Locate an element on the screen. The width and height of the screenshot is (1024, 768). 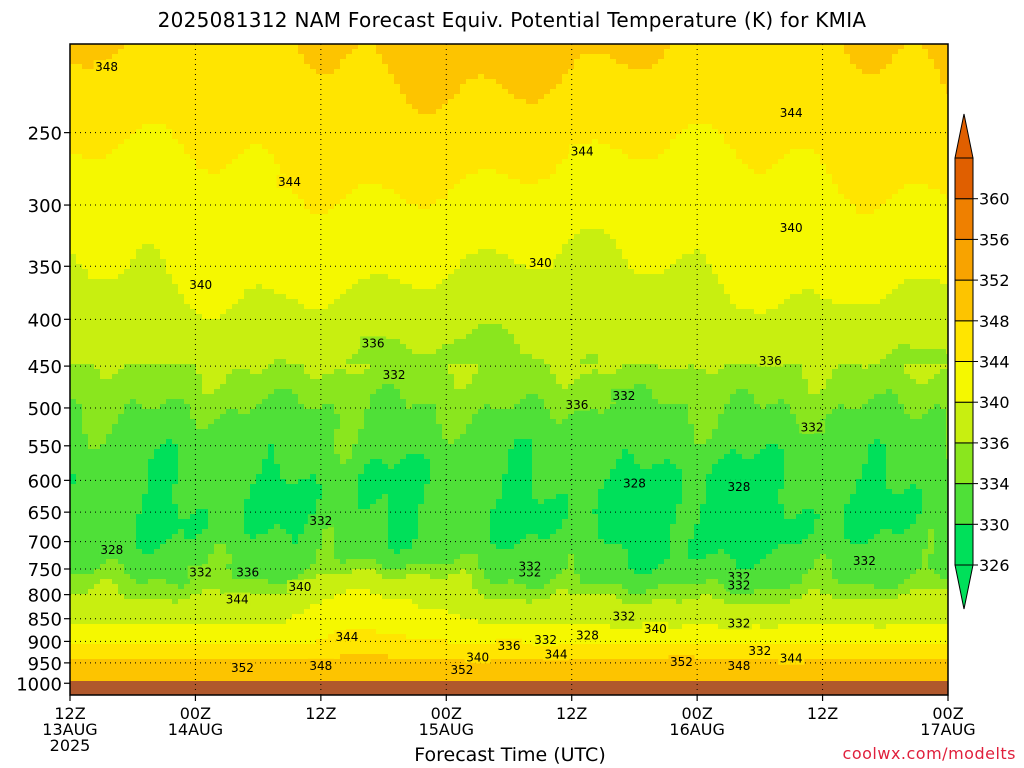
colorbar-label: 352 is located at coordinates (994, 280).